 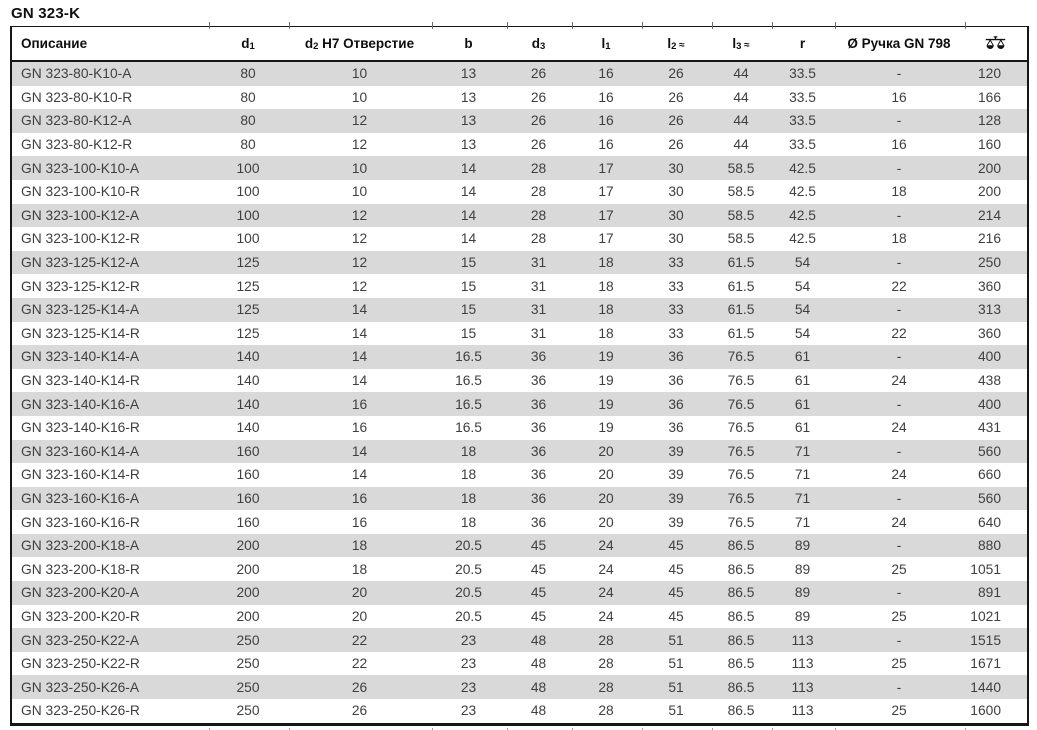 I want to click on cell-d2: 22, so click(x=359, y=640).